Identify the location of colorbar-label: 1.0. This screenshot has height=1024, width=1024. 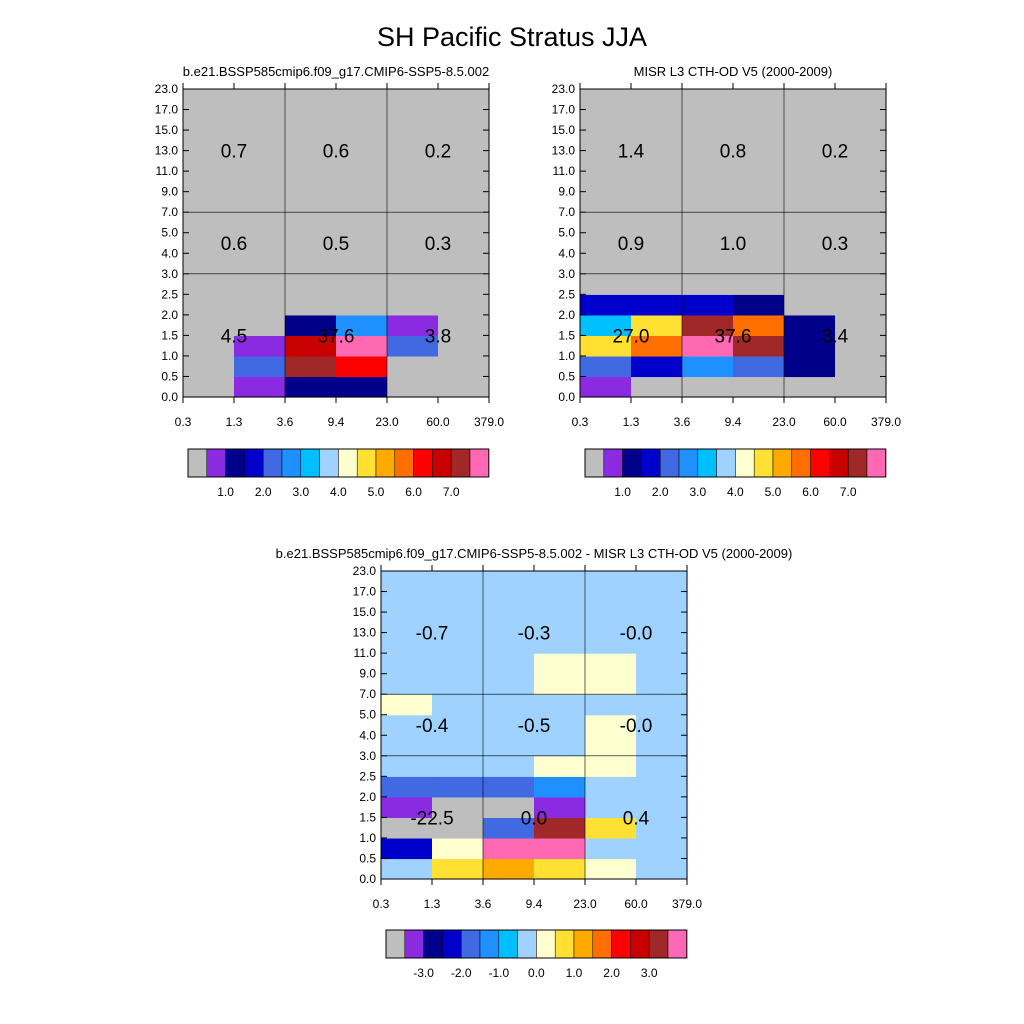
(225, 492).